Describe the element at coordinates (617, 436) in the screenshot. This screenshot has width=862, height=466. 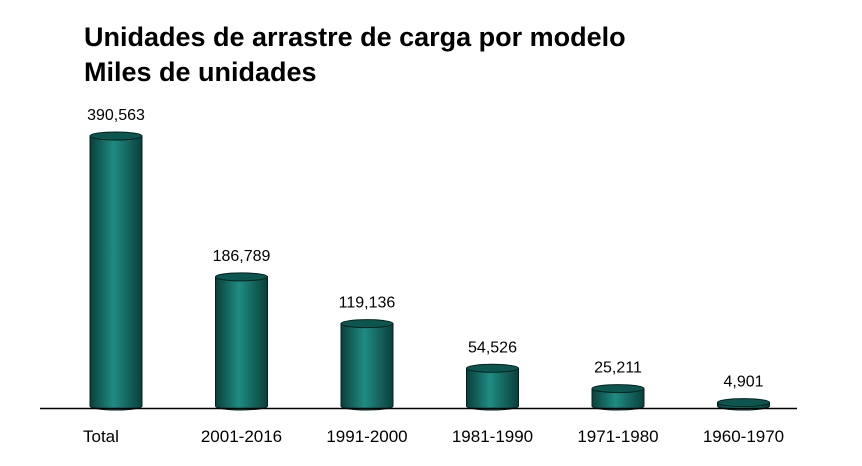
I see `x-tick-label: 1971-1980` at that location.